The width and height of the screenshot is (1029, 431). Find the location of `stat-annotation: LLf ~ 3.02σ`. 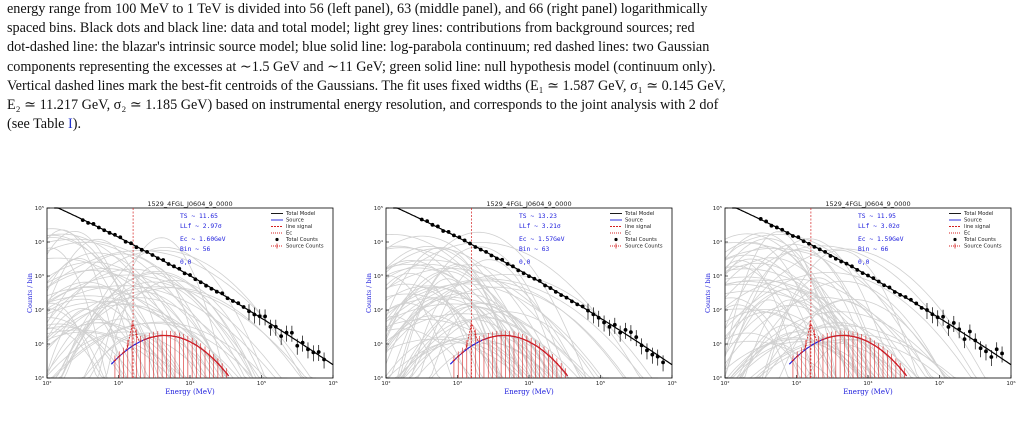

stat-annotation: LLf ~ 3.02σ is located at coordinates (879, 226).